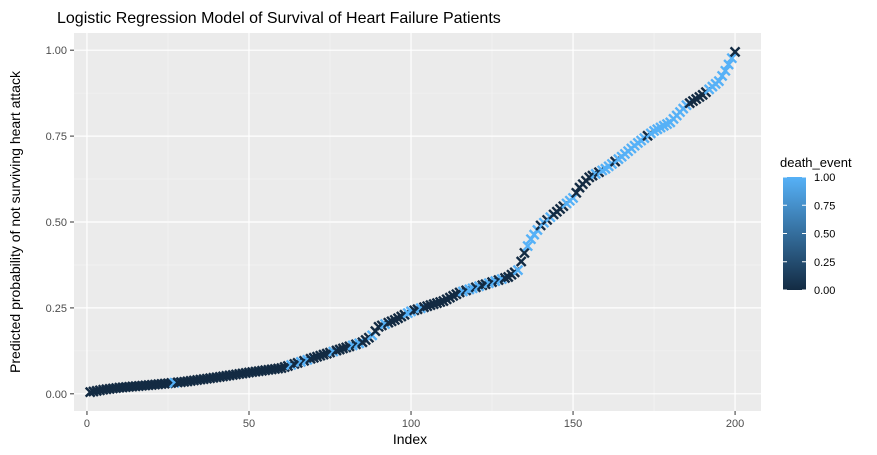  I want to click on x-axis-title: Index, so click(410, 439).